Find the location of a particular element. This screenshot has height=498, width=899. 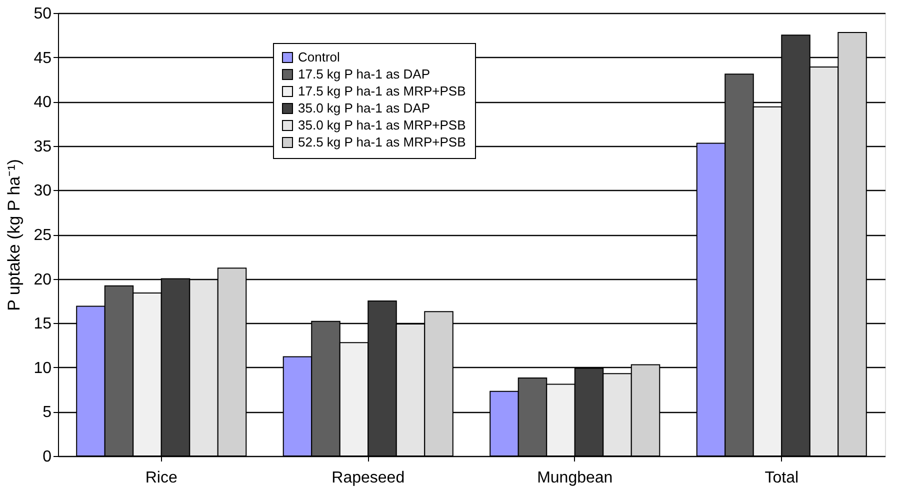

y-tick-label: 45 is located at coordinates (43, 58).